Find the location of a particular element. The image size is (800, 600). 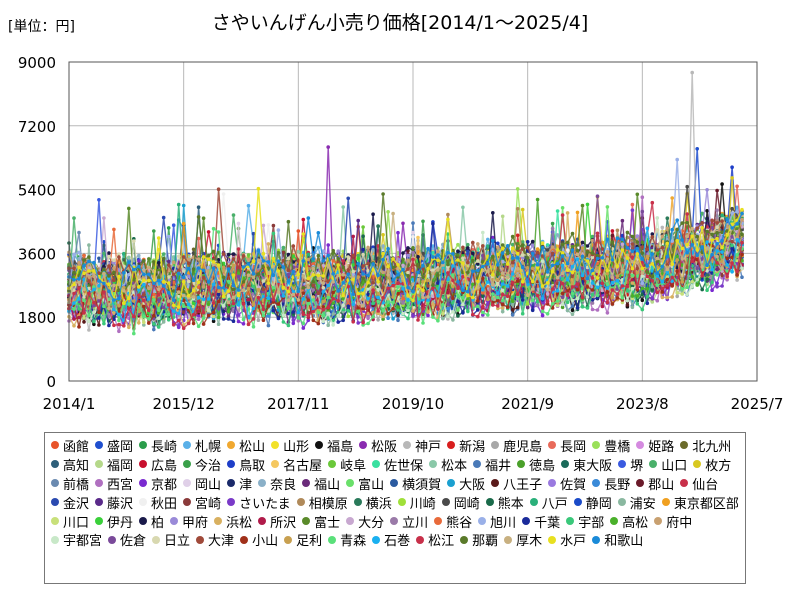

unit-label: [単位：円] is located at coordinates (41, 27).